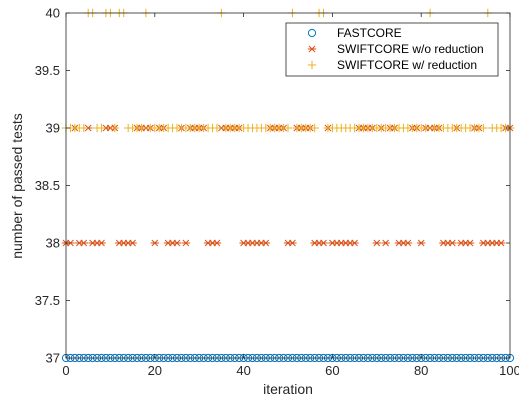  Describe the element at coordinates (332, 370) in the screenshot. I see `x-tick-label: 60` at that location.